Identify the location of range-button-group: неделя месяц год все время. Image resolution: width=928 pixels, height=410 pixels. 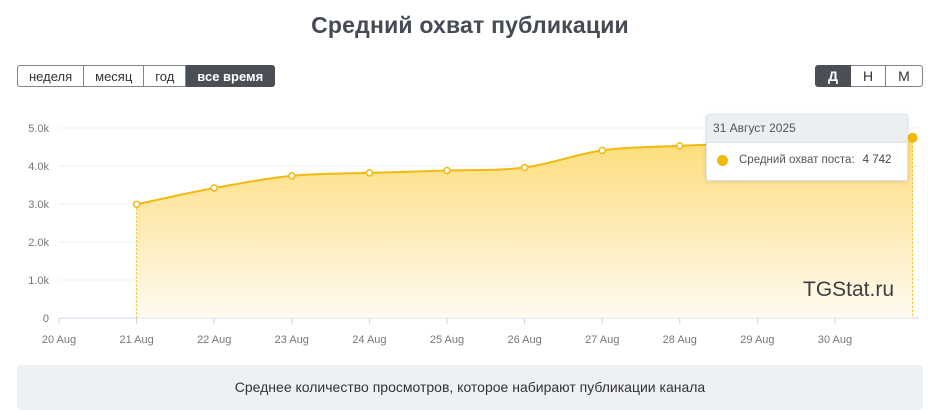
(146, 76).